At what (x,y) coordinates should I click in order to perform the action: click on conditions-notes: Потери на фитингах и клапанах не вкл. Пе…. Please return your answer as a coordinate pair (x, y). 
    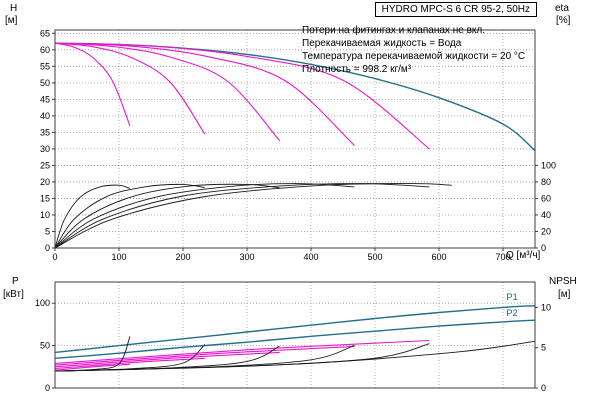
    Looking at the image, I should click on (413, 50).